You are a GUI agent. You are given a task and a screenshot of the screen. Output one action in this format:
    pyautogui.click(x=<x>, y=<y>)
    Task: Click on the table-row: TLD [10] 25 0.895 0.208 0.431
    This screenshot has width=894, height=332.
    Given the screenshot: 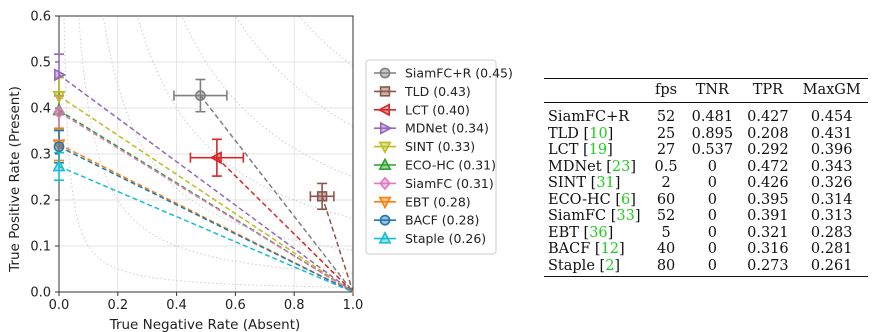 What is the action you would take?
    pyautogui.click(x=706, y=134)
    